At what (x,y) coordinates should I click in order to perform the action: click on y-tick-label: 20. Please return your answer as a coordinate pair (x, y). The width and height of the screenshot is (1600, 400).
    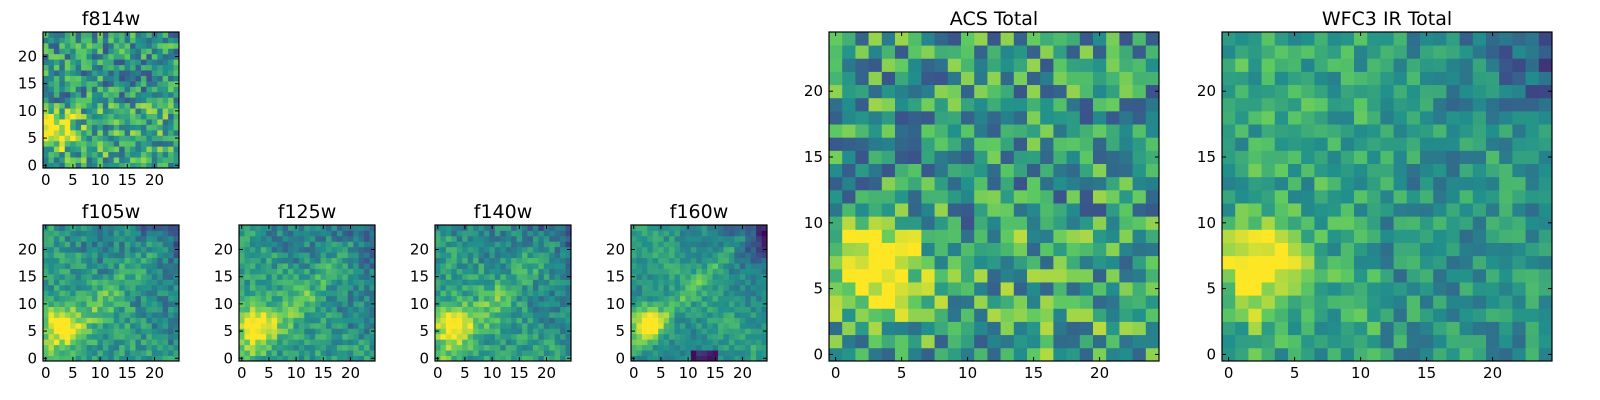
    Looking at the image, I should click on (27, 249).